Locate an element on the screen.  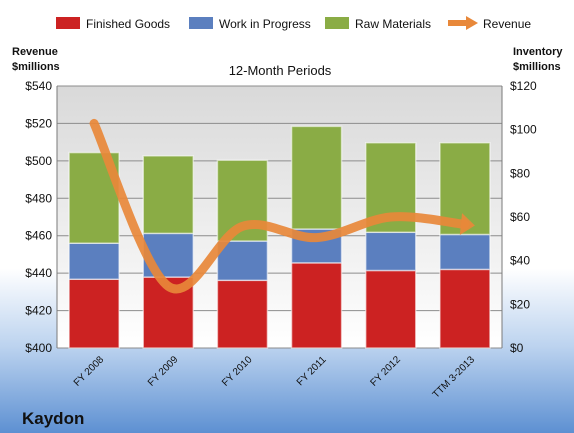
left-axis-label-line2: $millions is located at coordinates (36, 67).